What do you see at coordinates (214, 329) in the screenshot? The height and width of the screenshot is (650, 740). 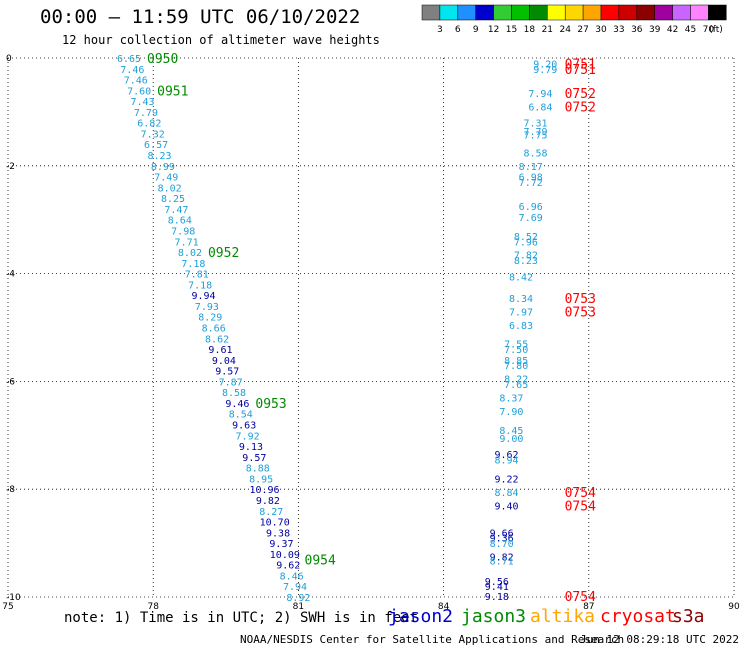 I see `track-a-value-label: 8.66` at bounding box center [214, 329].